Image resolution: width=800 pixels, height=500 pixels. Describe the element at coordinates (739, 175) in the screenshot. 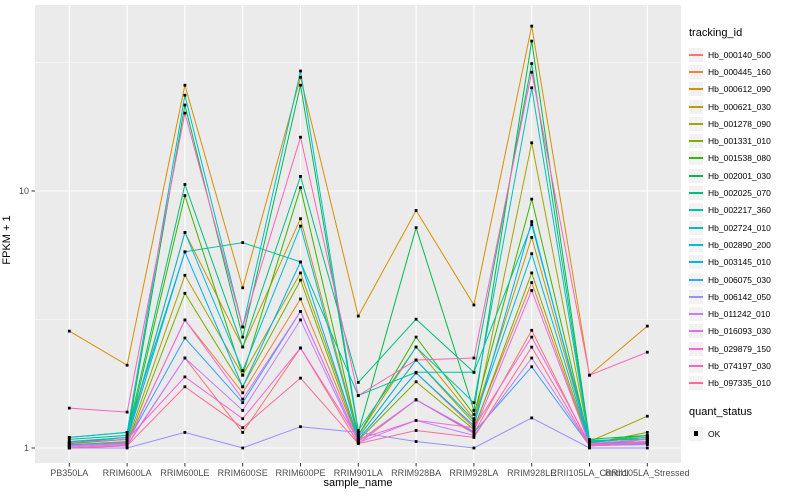

I see `legend-item-label: Hb_002001_030` at that location.